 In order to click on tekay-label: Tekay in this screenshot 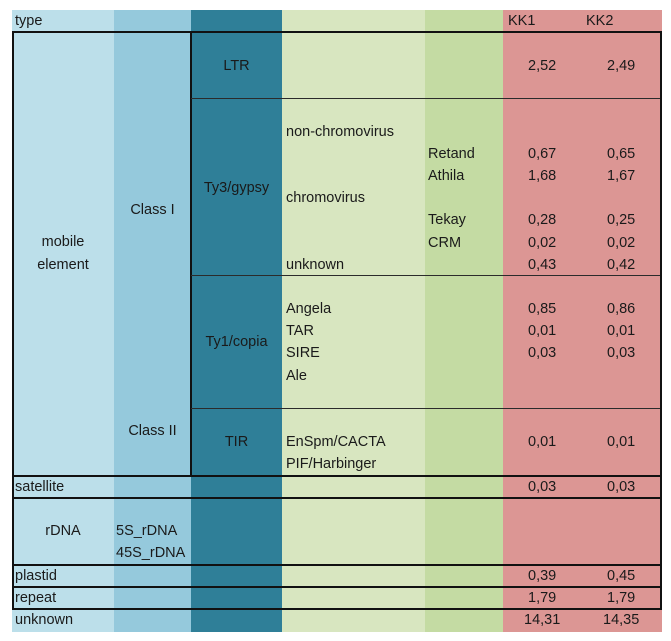, I will do `click(447, 220)`.